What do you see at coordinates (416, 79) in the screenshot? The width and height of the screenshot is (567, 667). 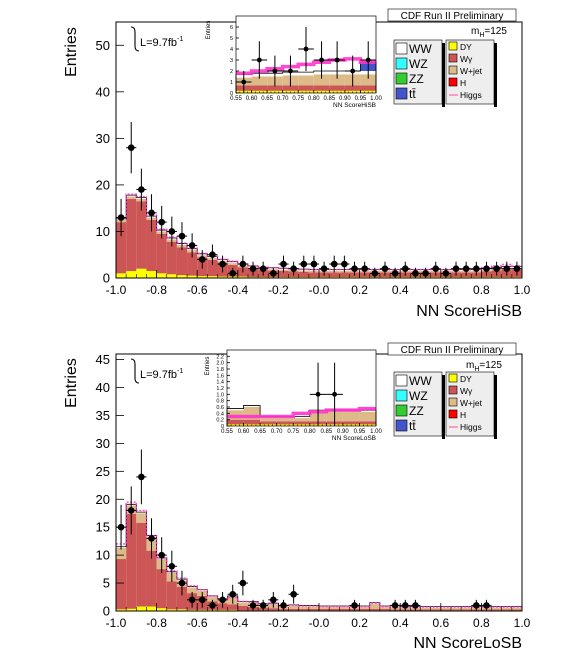 I see `top-legend-label-2: ZZ` at bounding box center [416, 79].